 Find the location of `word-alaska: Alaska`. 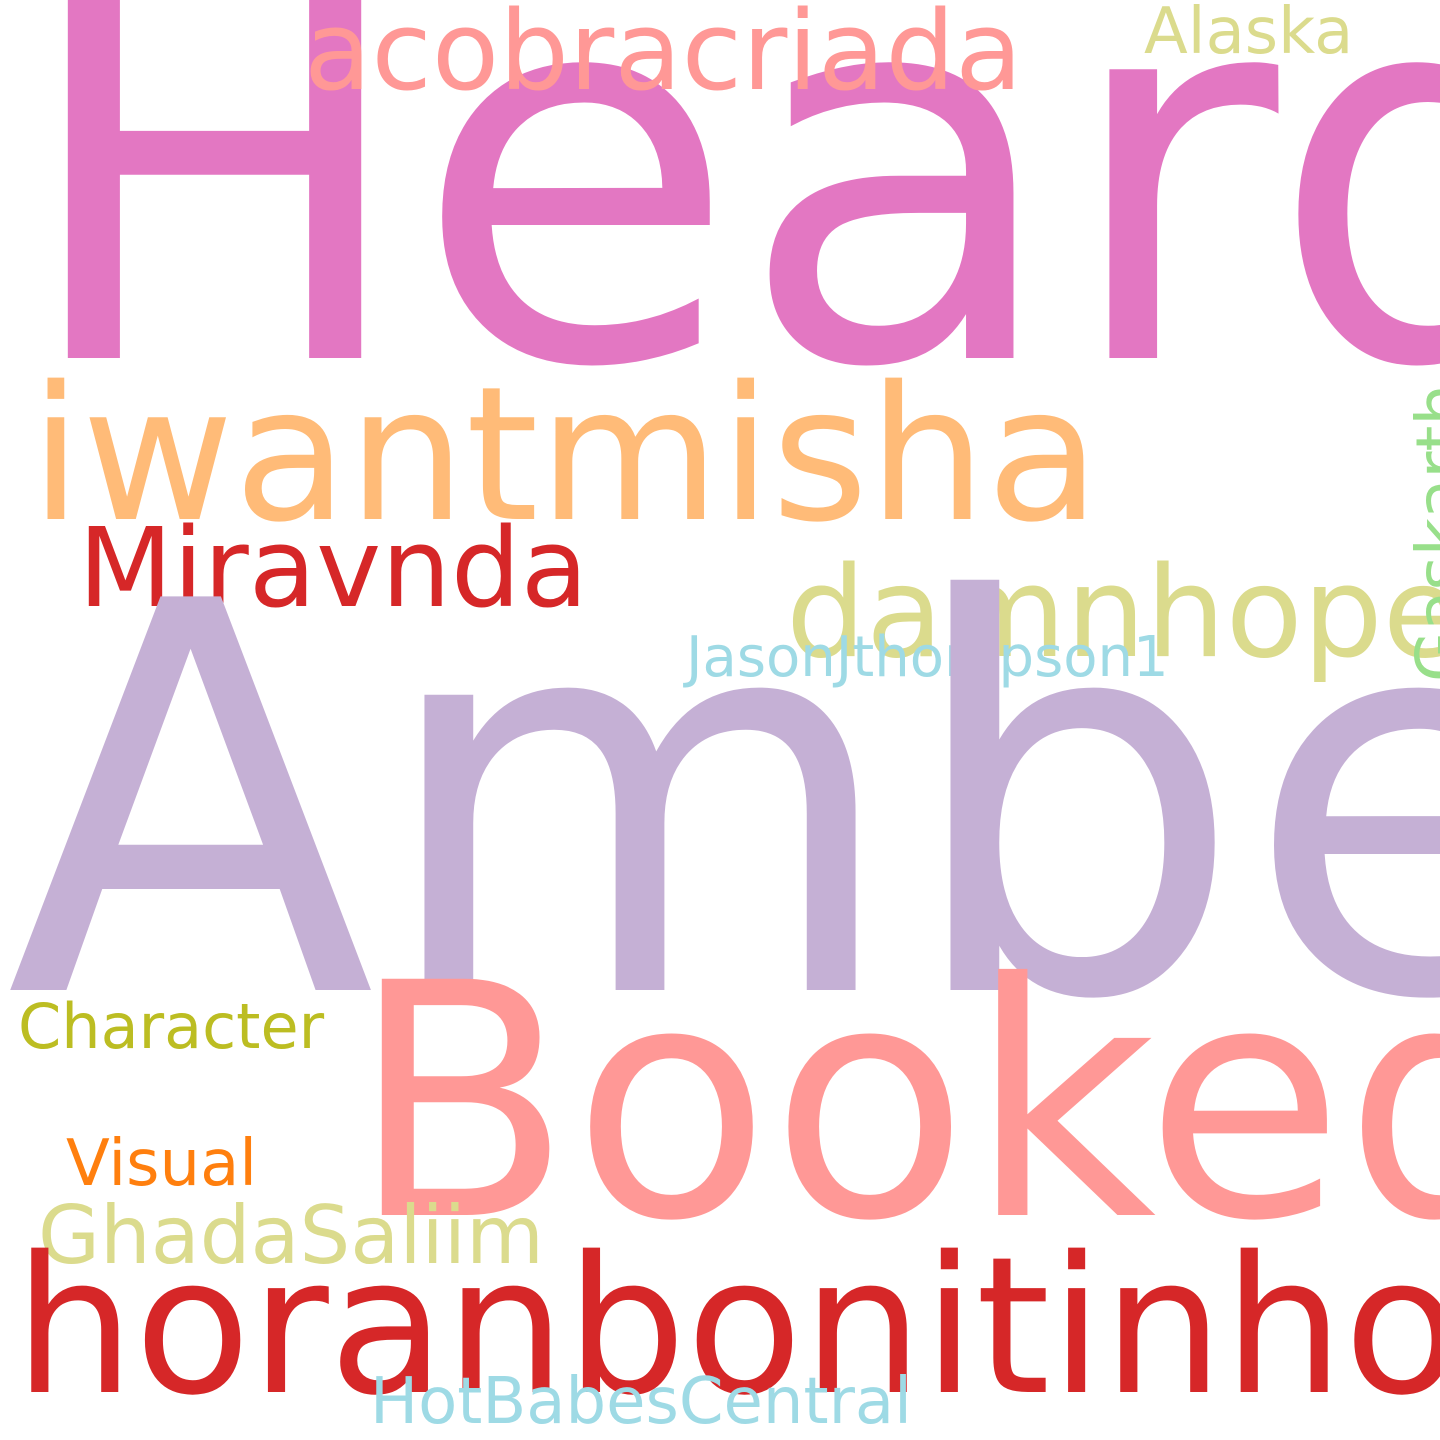

word-alaska: Alaska is located at coordinates (1249, 34).